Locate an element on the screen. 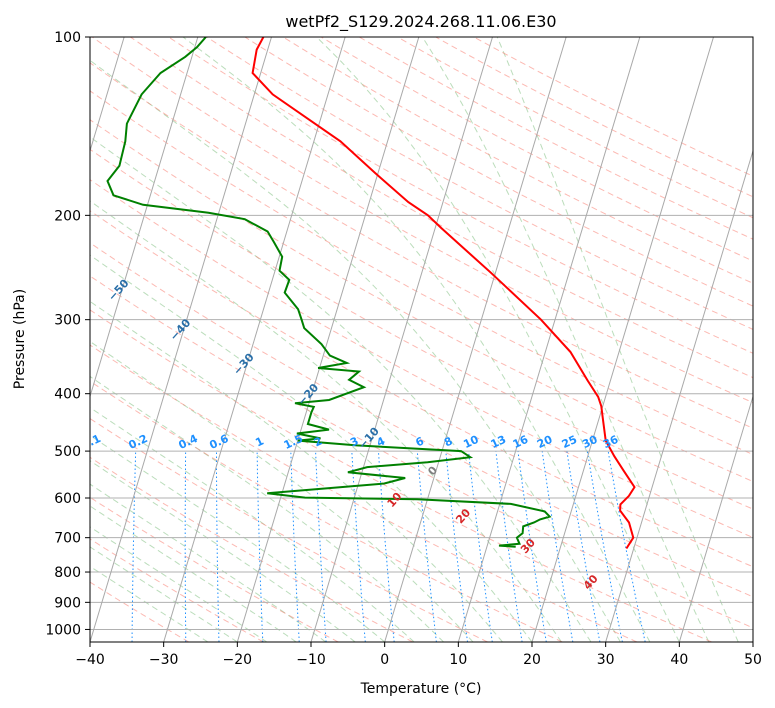 The height and width of the screenshot is (708, 775). x-tick-label: −20 is located at coordinates (238, 660).